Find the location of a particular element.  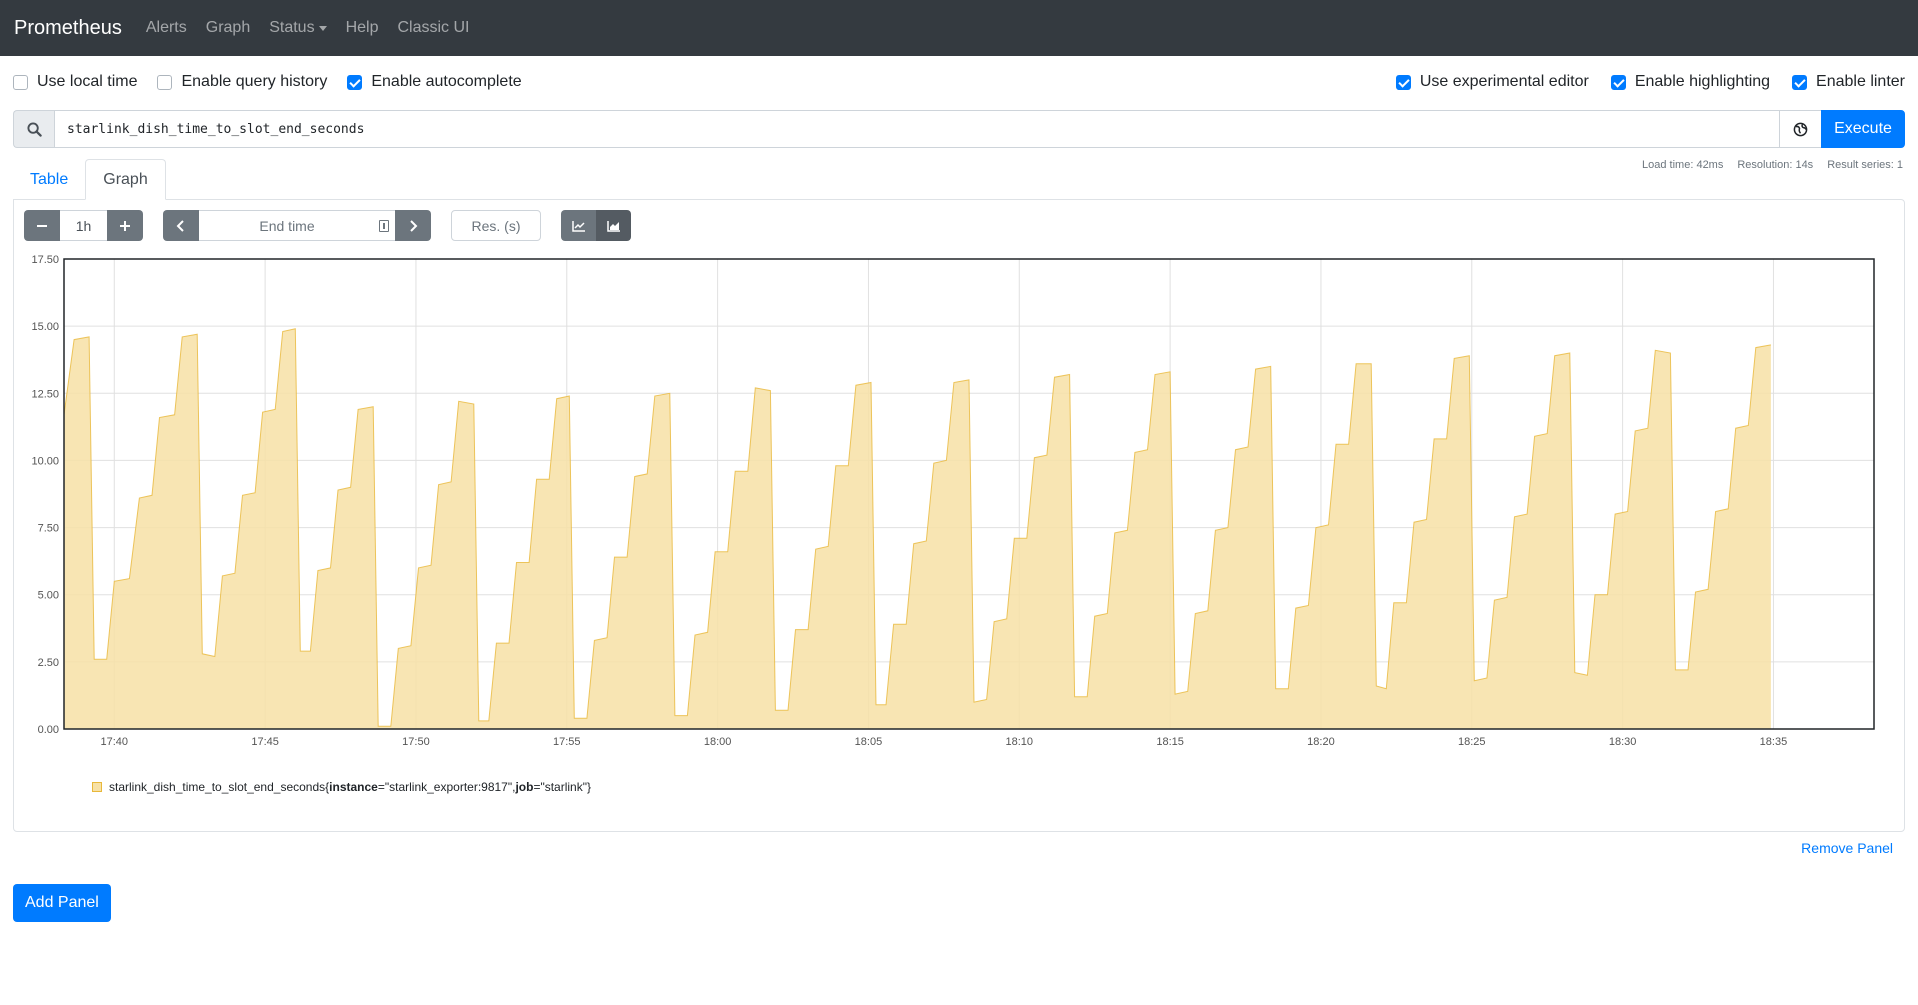

enable-linter-option: Enable linter is located at coordinates (1848, 82).